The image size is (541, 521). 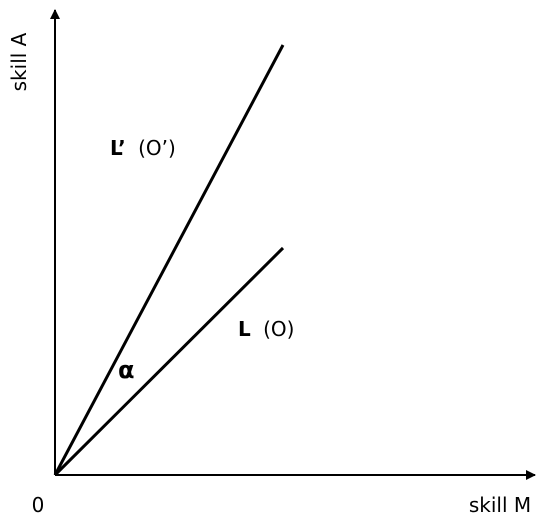 What do you see at coordinates (126, 370) in the screenshot?
I see `angle-label: α` at bounding box center [126, 370].